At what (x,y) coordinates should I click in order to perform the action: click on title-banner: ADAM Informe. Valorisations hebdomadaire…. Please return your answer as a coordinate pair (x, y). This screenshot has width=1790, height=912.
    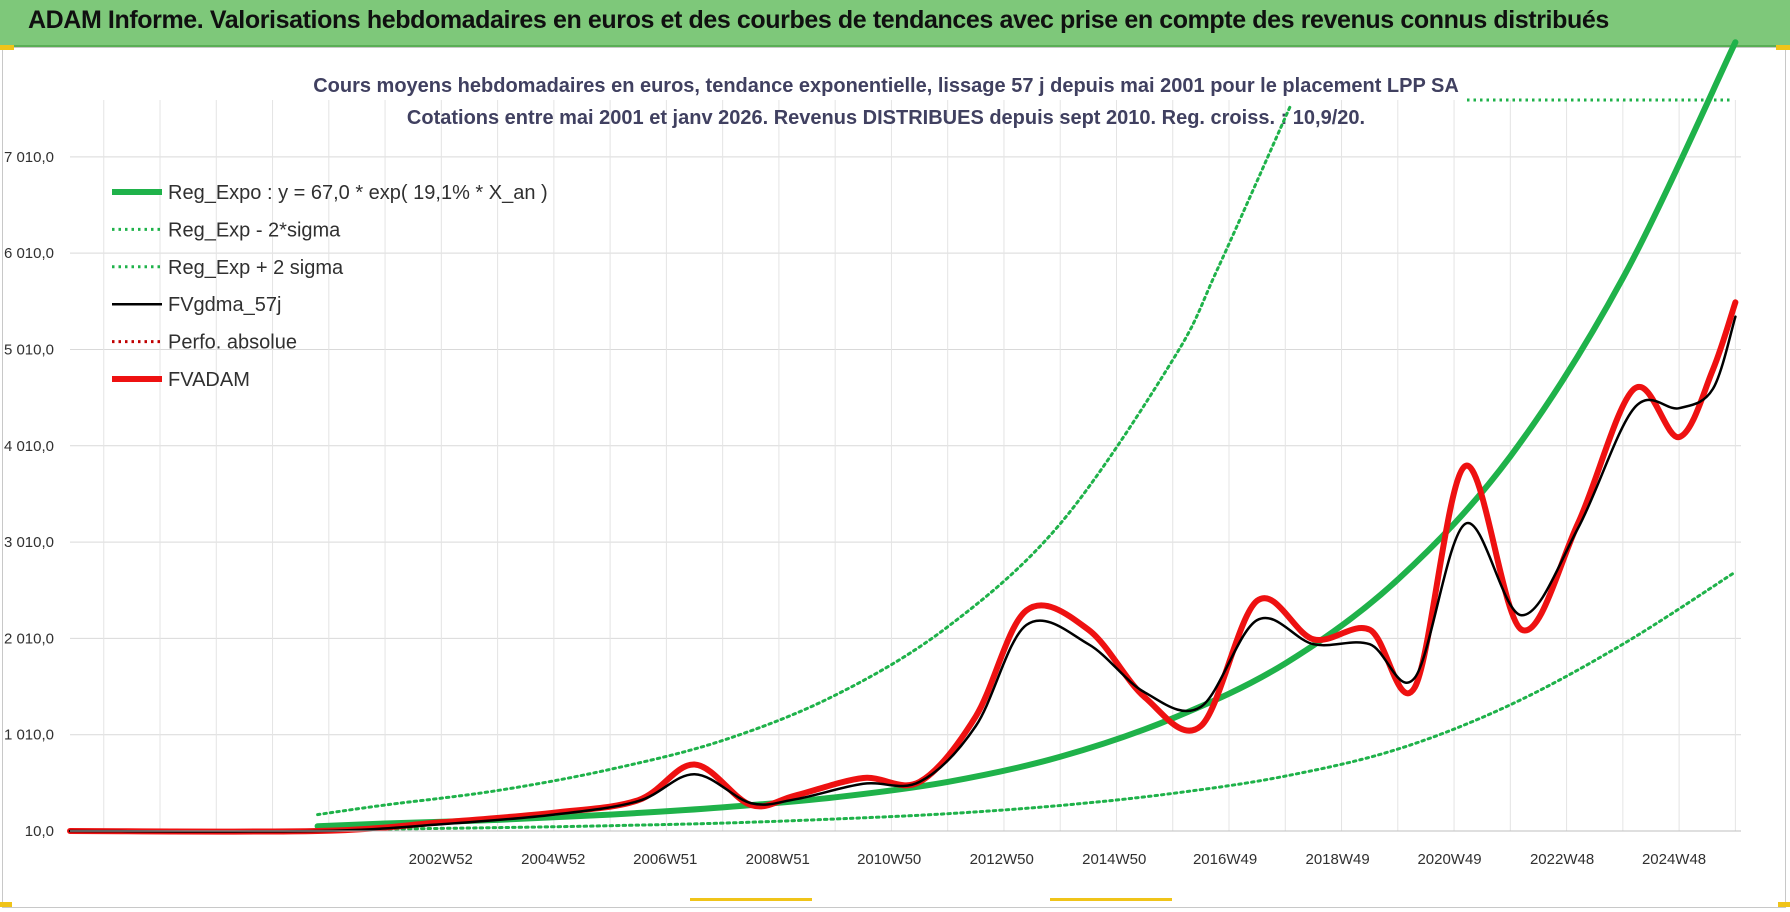
    Looking at the image, I should click on (895, 23).